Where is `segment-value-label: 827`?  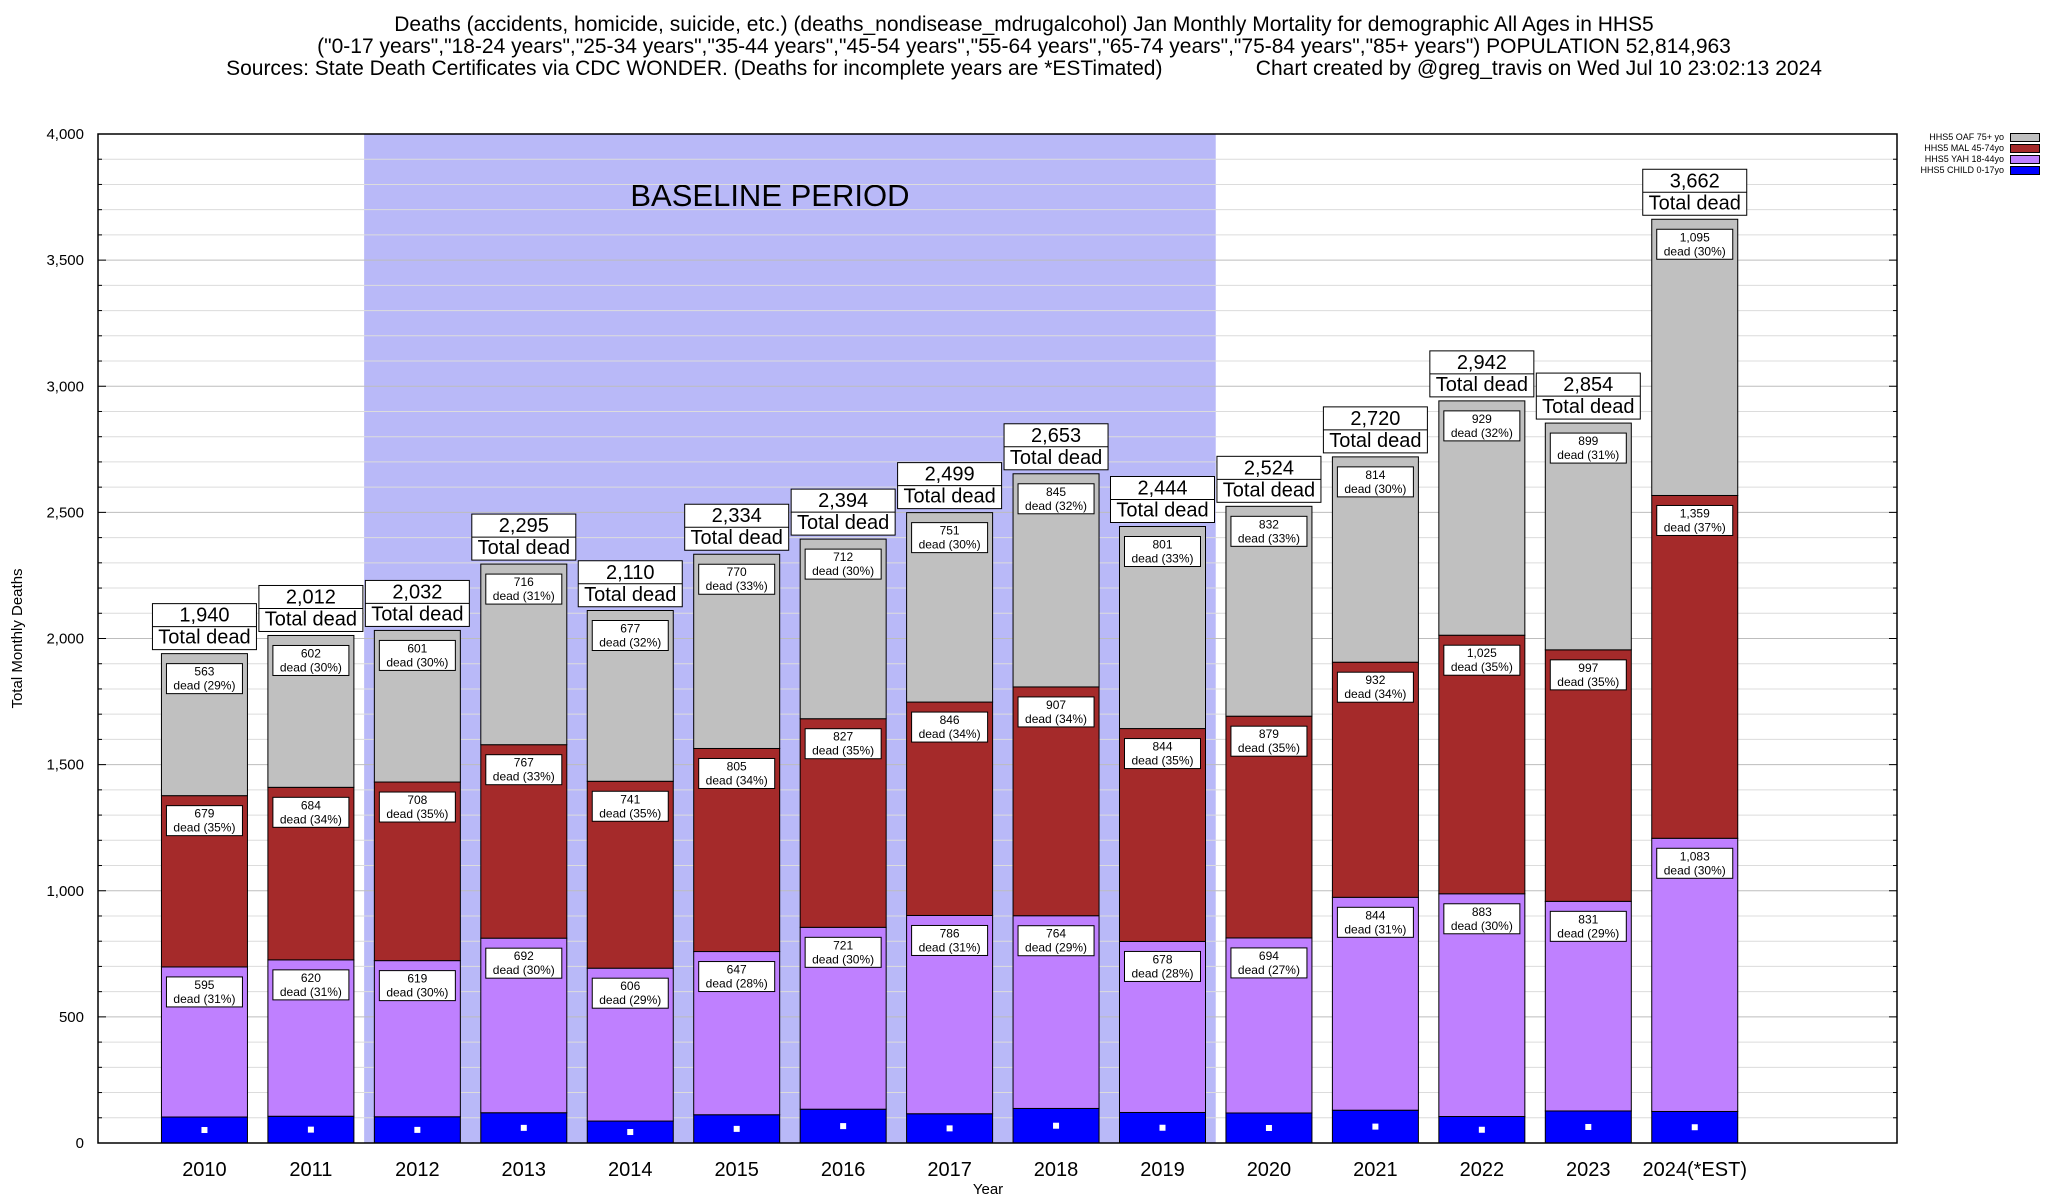 segment-value-label: 827 is located at coordinates (843, 737).